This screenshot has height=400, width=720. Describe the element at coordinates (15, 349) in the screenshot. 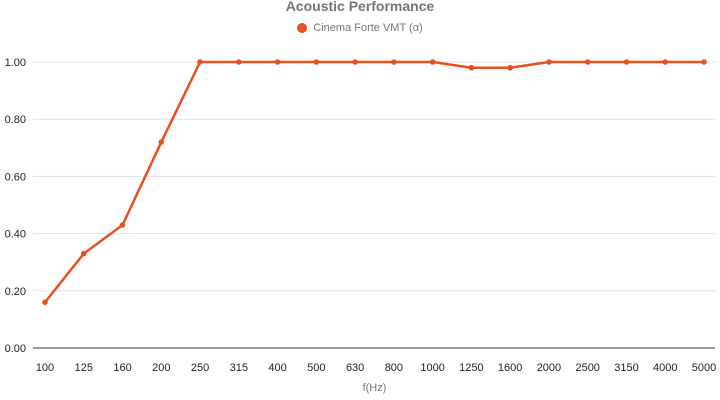

I see `y-tick-label: 0.00` at that location.